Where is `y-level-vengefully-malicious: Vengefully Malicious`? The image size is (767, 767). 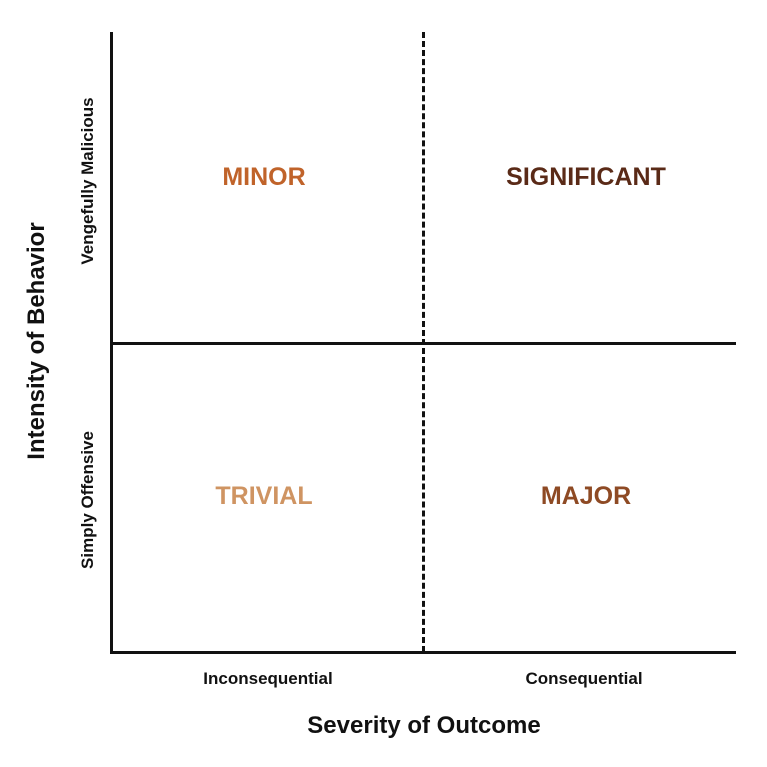 y-level-vengefully-malicious: Vengefully Malicious is located at coordinates (87, 181).